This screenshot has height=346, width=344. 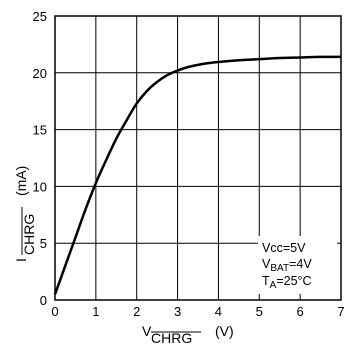 I want to click on conditions-box: Vcc=5V VBAT=4V TA=25°C, so click(x=297, y=265).